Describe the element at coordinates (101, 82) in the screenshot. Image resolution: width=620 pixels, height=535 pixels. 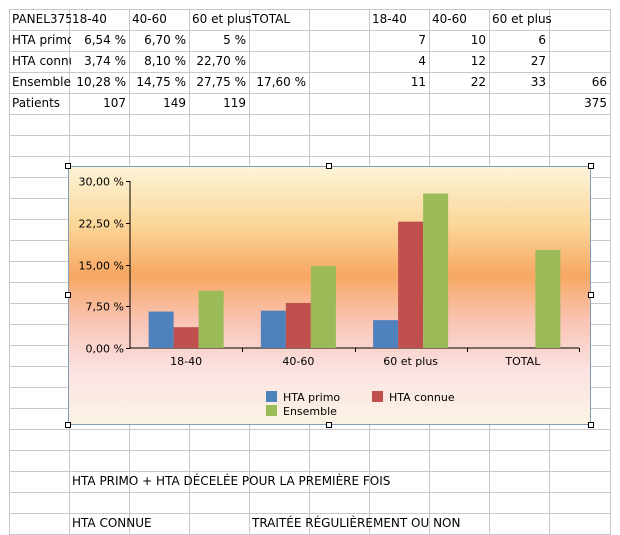
I see `table-cell: 10,28 %` at that location.